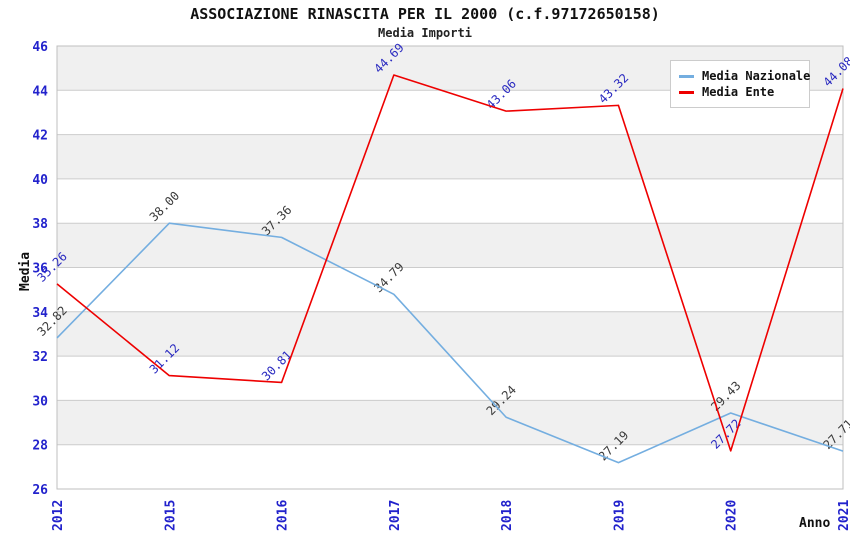  I want to click on legend-label-media-nazionale: Media Nazionale, so click(756, 76).